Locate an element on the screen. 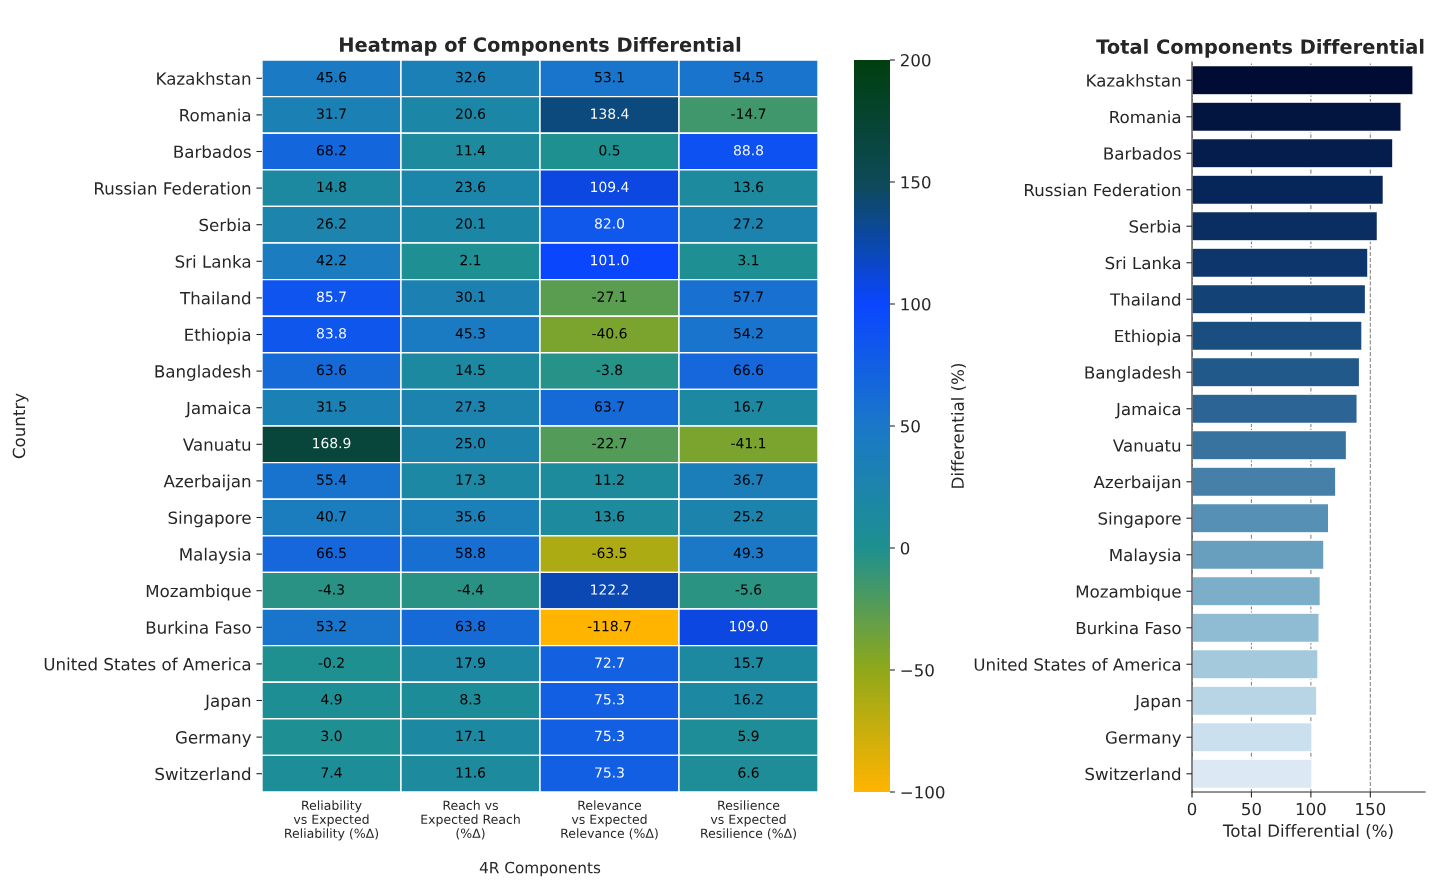  data-label: 122.2 is located at coordinates (609, 589).